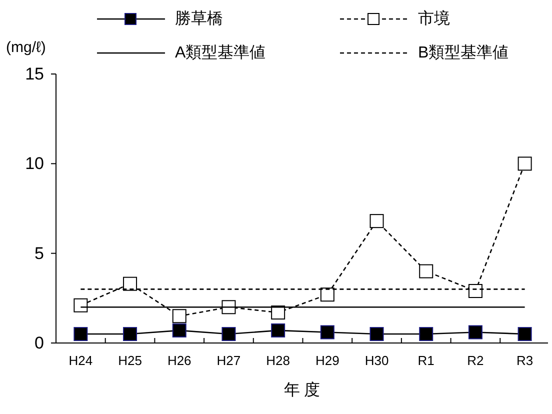  What do you see at coordinates (463, 53) in the screenshot?
I see `legend-label: B類型基準値` at bounding box center [463, 53].